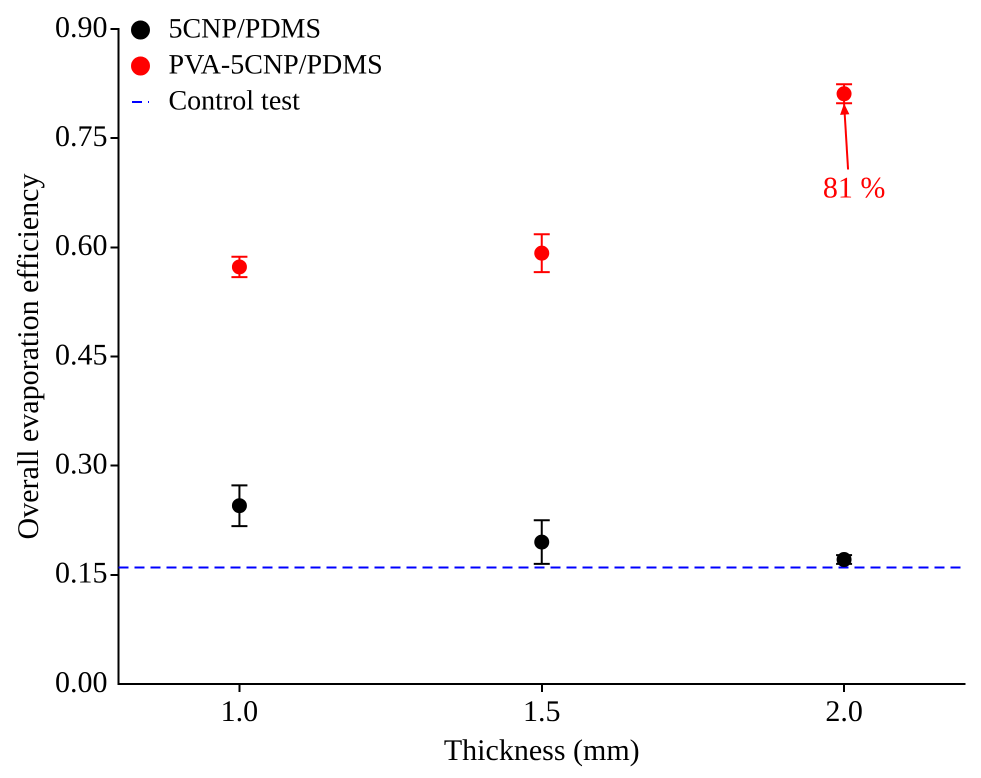 Image resolution: width=981 pixels, height=778 pixels. What do you see at coordinates (275, 64) in the screenshot?
I see `legend-label: PVA-5CNP/PDMS` at bounding box center [275, 64].